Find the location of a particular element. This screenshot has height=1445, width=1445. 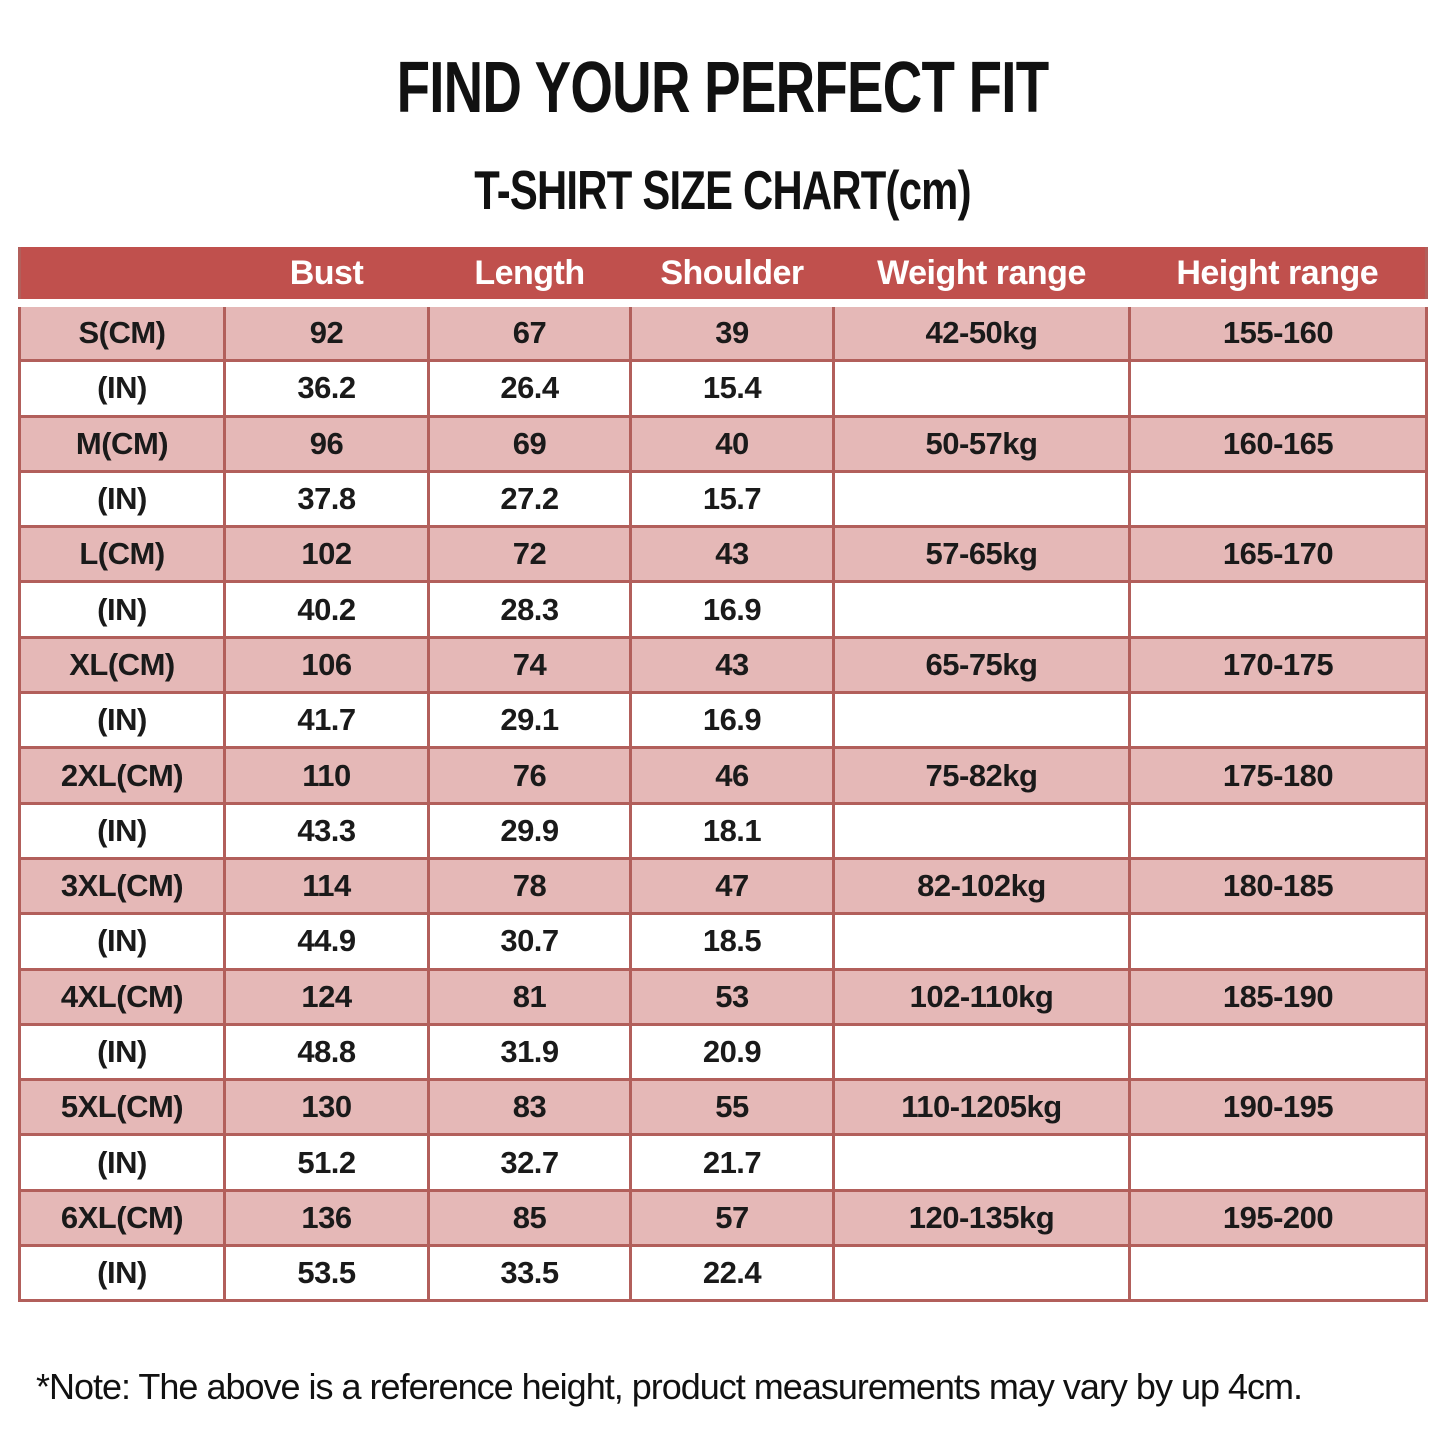

size-label-cell: 2XL(CM) is located at coordinates (122, 775).